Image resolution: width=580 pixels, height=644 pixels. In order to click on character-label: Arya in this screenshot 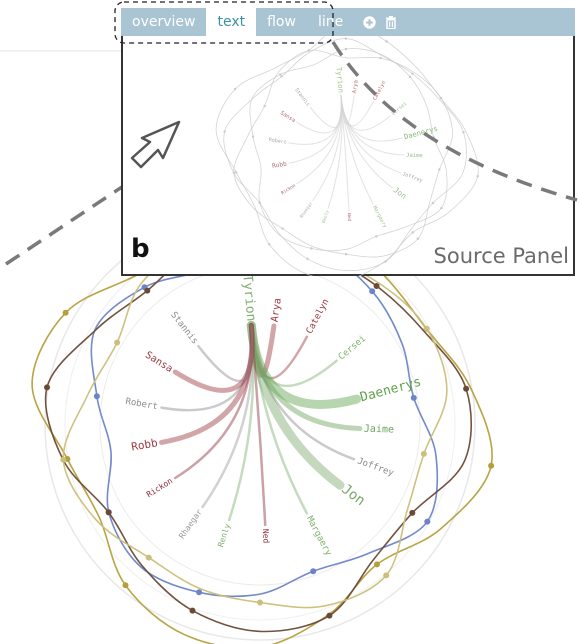, I will do `click(277, 309)`.